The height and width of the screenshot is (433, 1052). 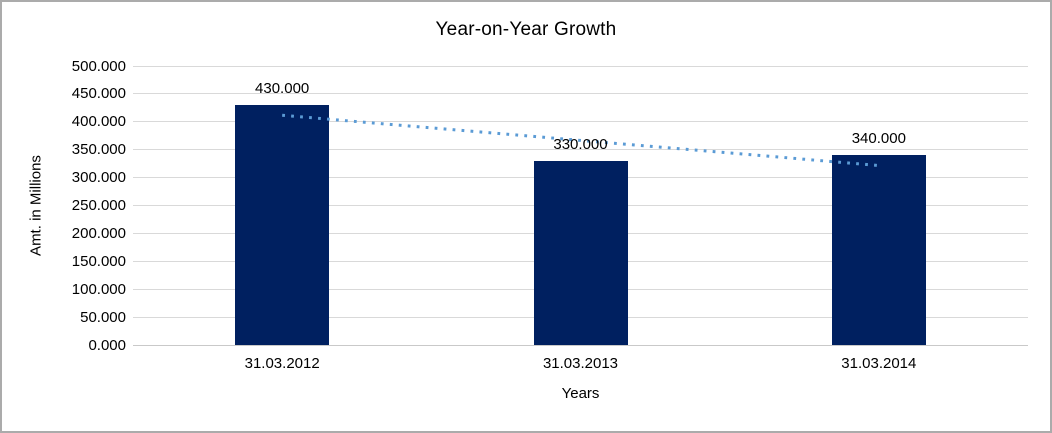 What do you see at coordinates (98, 150) in the screenshot?
I see `y-tick-label: 350.000` at bounding box center [98, 150].